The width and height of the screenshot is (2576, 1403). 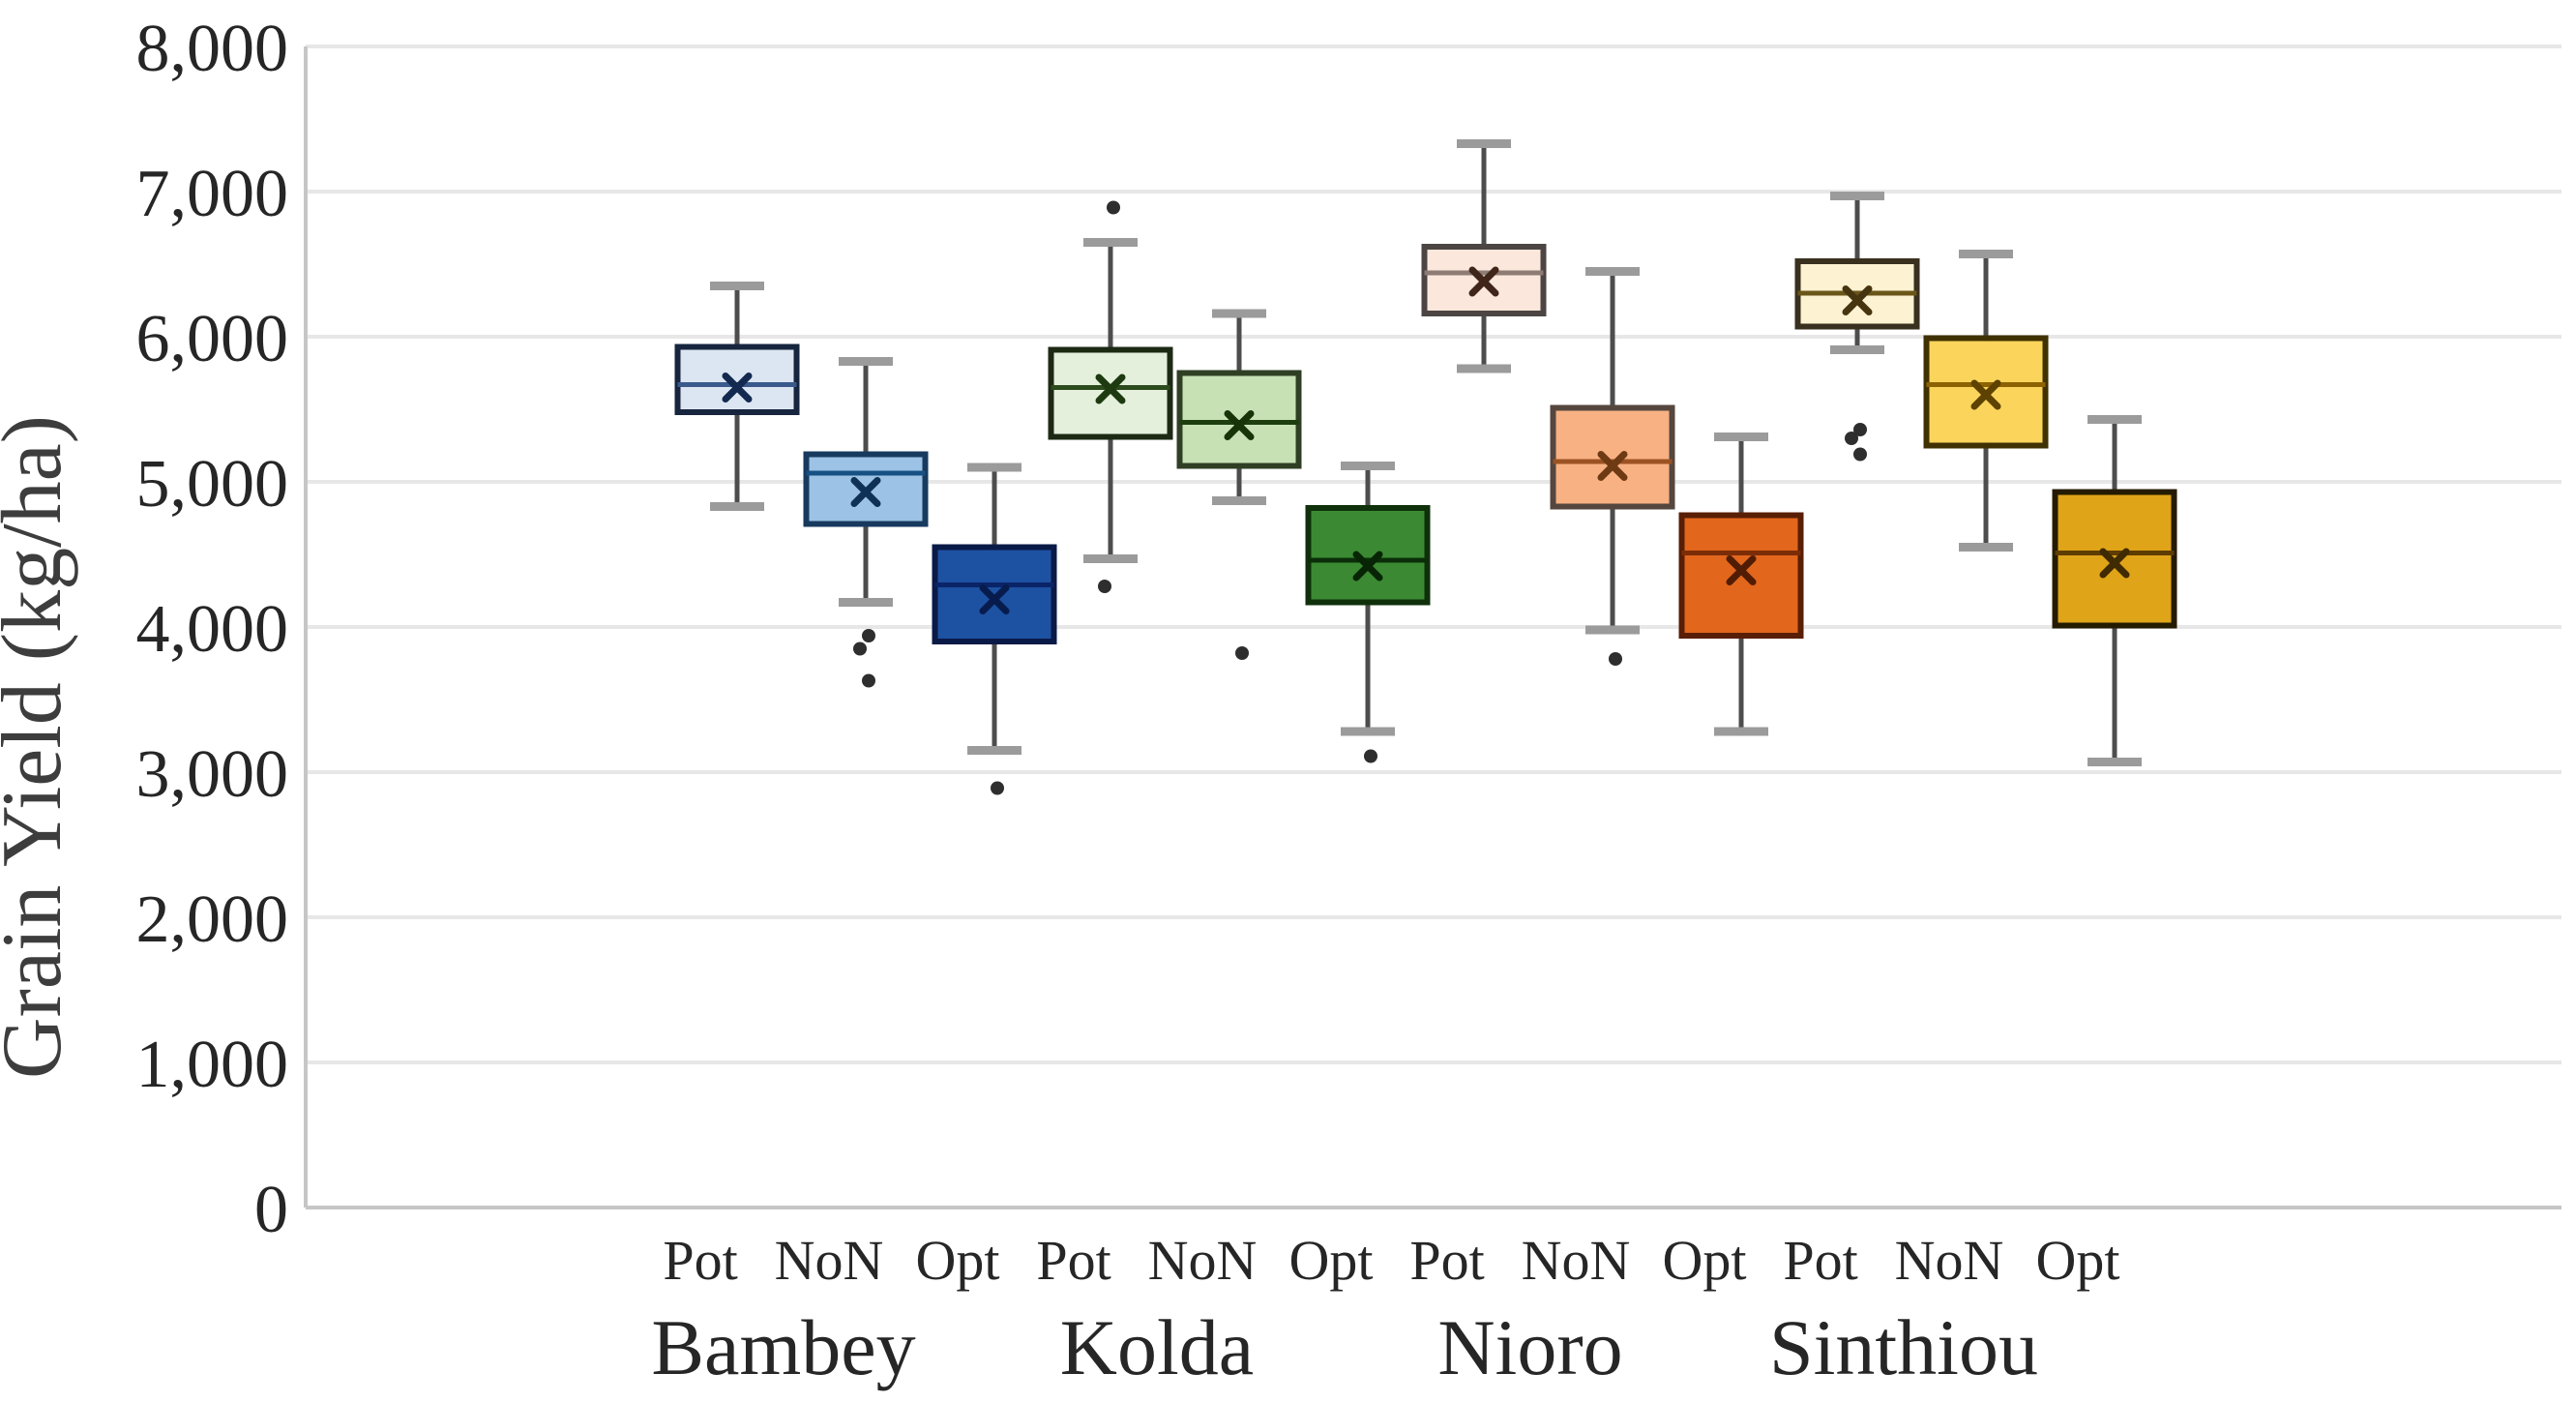 What do you see at coordinates (39, 747) in the screenshot?
I see `y-axis-title: Grain Yield (kg/ha)` at bounding box center [39, 747].